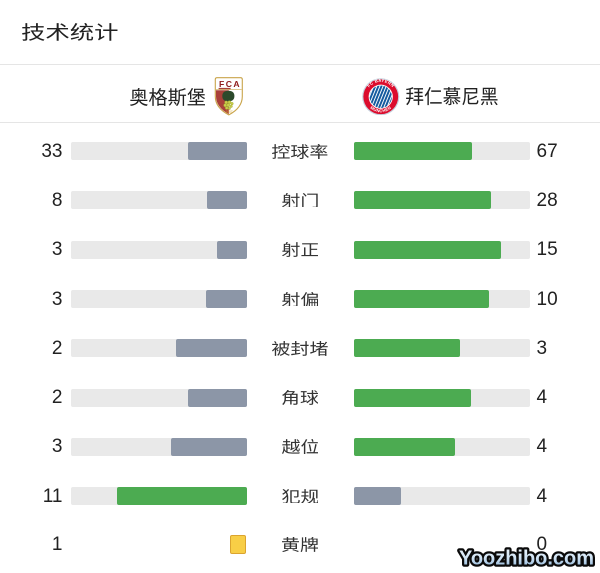 The image size is (600, 573). What do you see at coordinates (228, 112) in the screenshot?
I see `svg-text: 1907` at bounding box center [228, 112].